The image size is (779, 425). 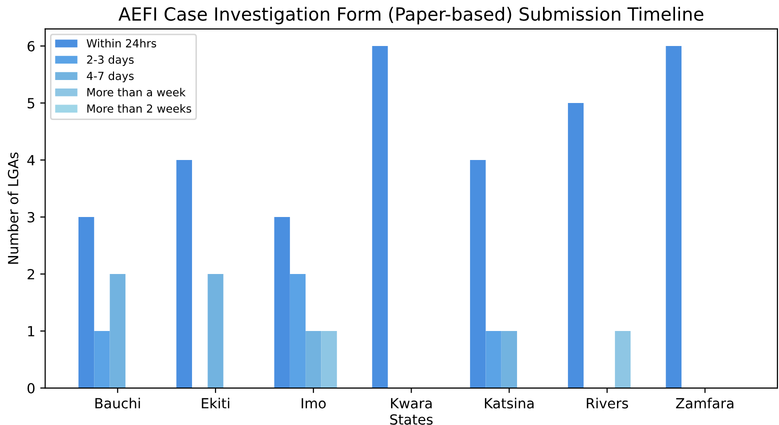 What do you see at coordinates (607, 403) in the screenshot?
I see `x-tick-label: Rivers` at bounding box center [607, 403].